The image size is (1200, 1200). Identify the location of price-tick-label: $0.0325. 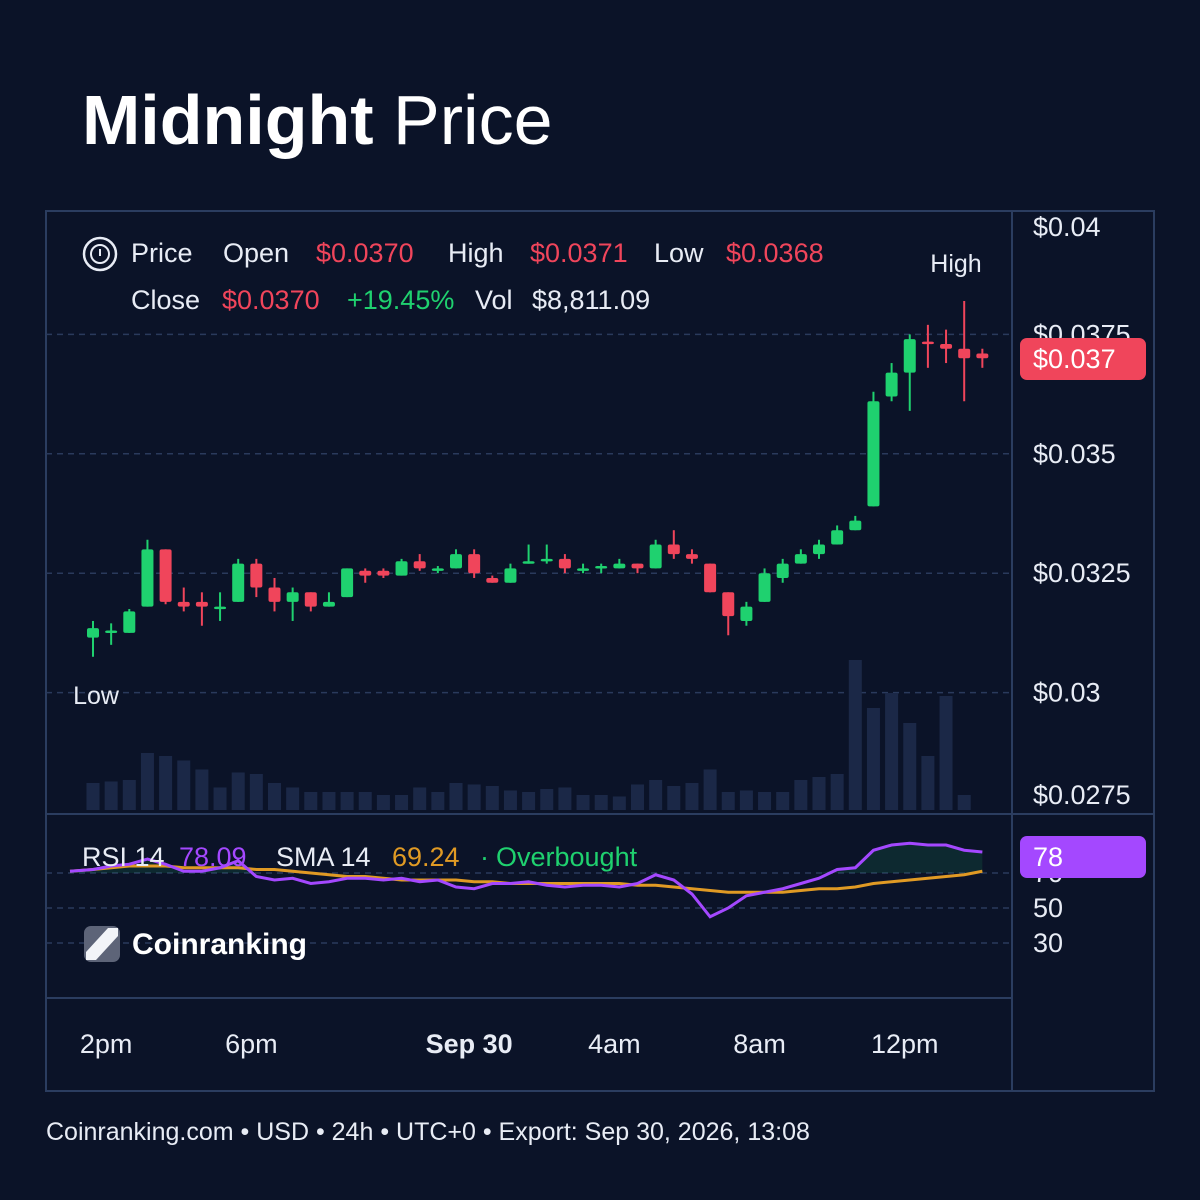
(1082, 573).